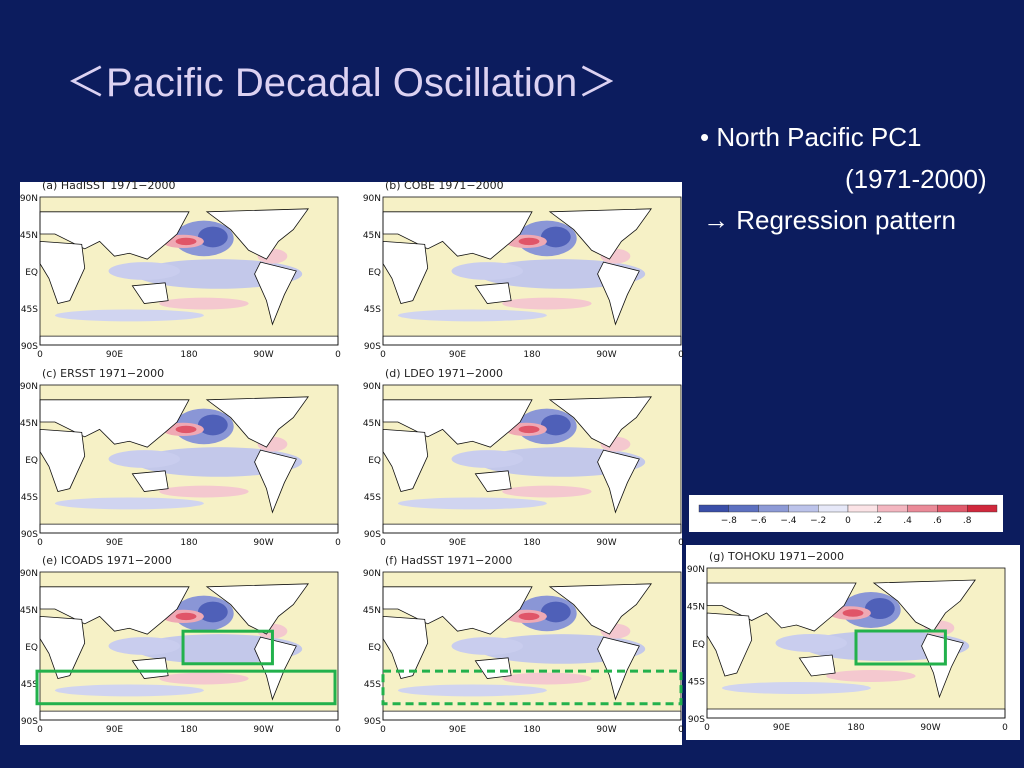  What do you see at coordinates (776, 556) in the screenshot?
I see `panel-label: (g) TOHOKU 1971−2000` at bounding box center [776, 556].